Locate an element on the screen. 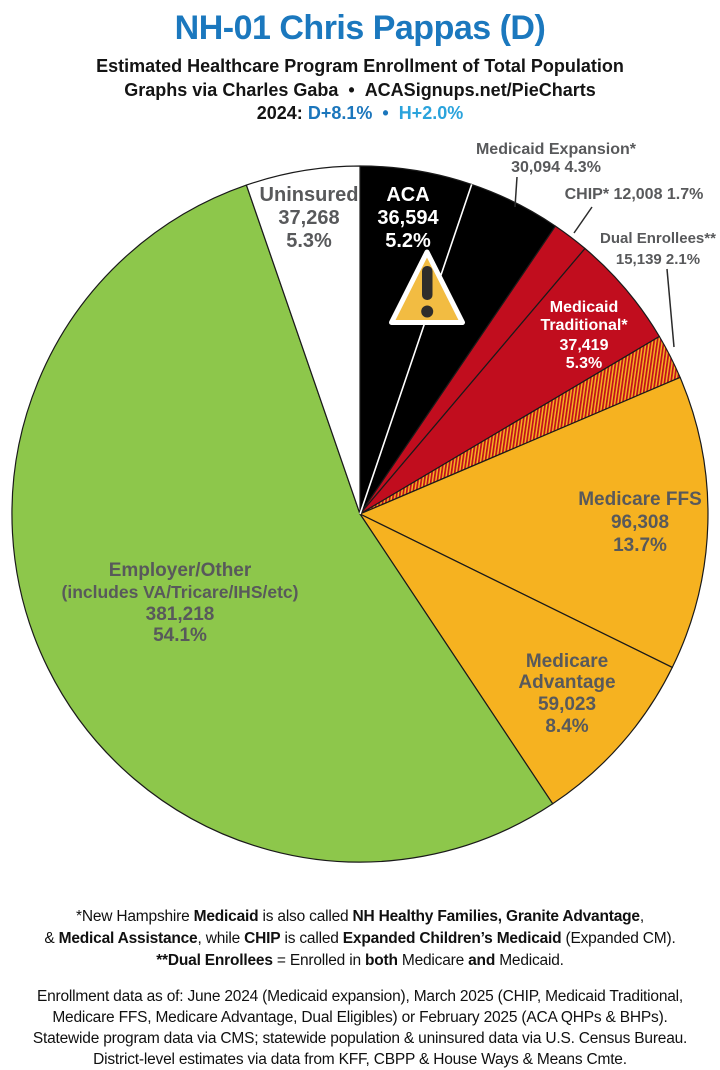 This screenshot has height=1070, width=720. slice-label-medicaid-traditional-name1: Medicaid is located at coordinates (584, 307).